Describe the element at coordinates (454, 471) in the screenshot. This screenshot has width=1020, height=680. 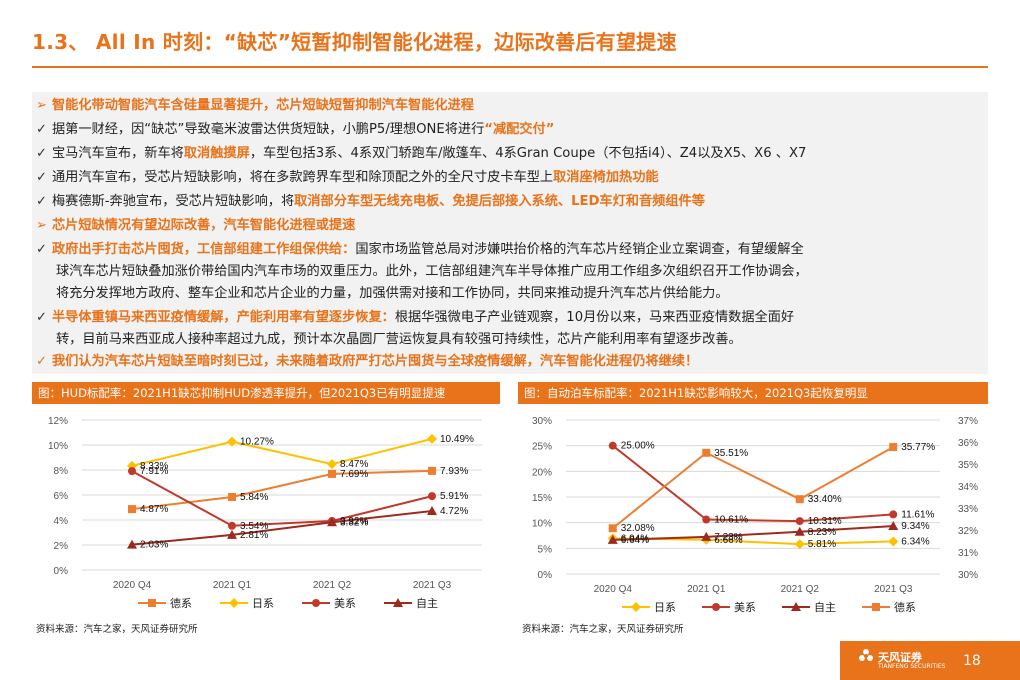
I see `data-label: 7.93%` at that location.